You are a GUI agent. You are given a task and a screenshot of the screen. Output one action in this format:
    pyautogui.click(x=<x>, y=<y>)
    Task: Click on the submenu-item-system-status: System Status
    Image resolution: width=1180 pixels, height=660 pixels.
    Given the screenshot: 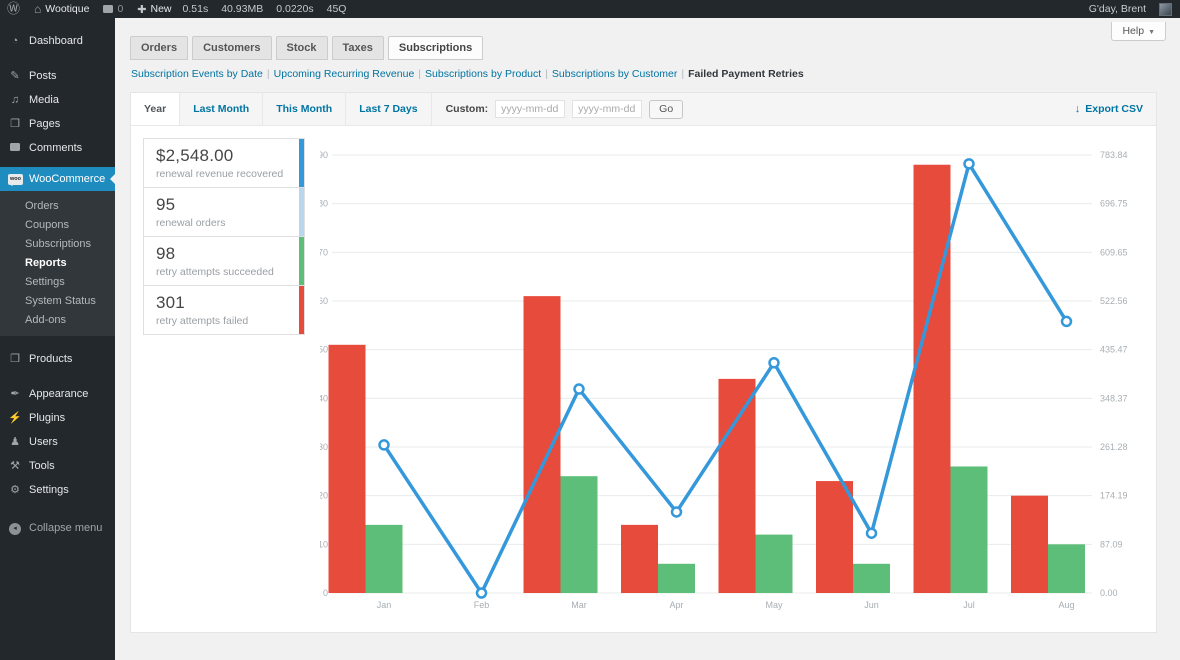 What is the action you would take?
    pyautogui.click(x=60, y=300)
    